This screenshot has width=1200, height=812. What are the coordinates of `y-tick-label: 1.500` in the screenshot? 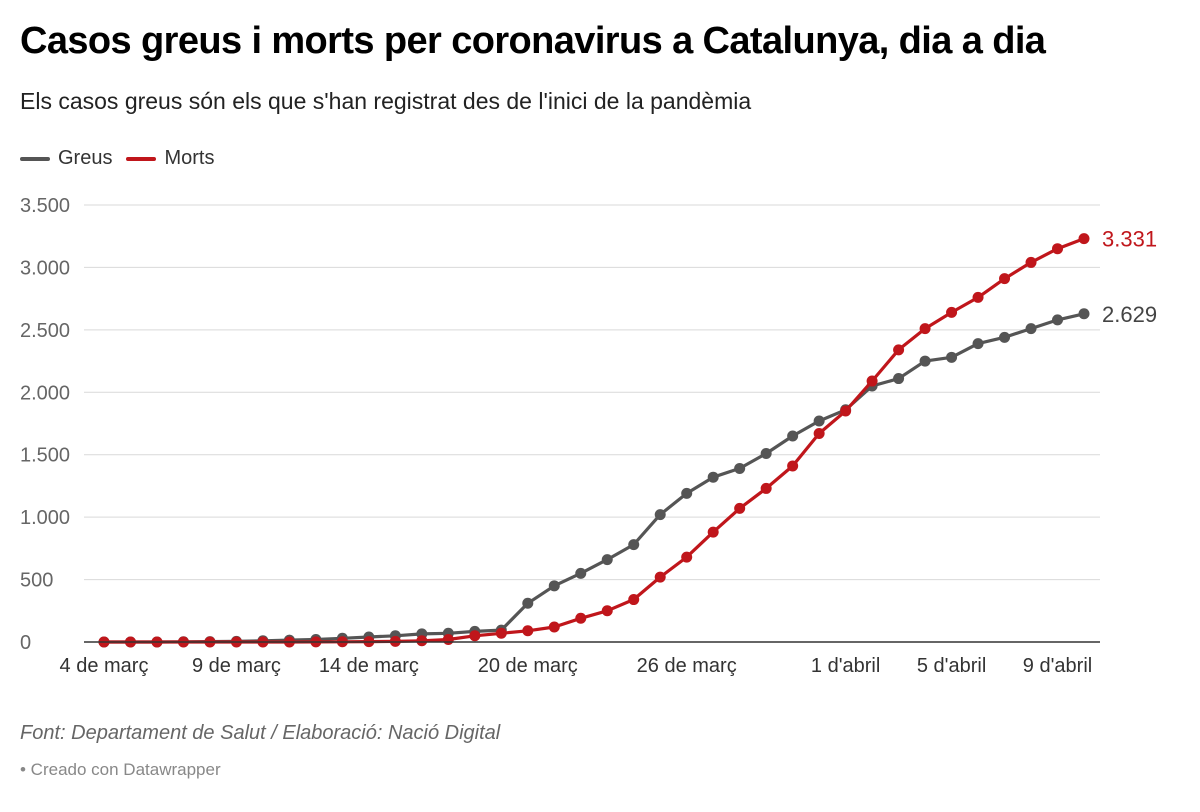 It's located at (45, 456).